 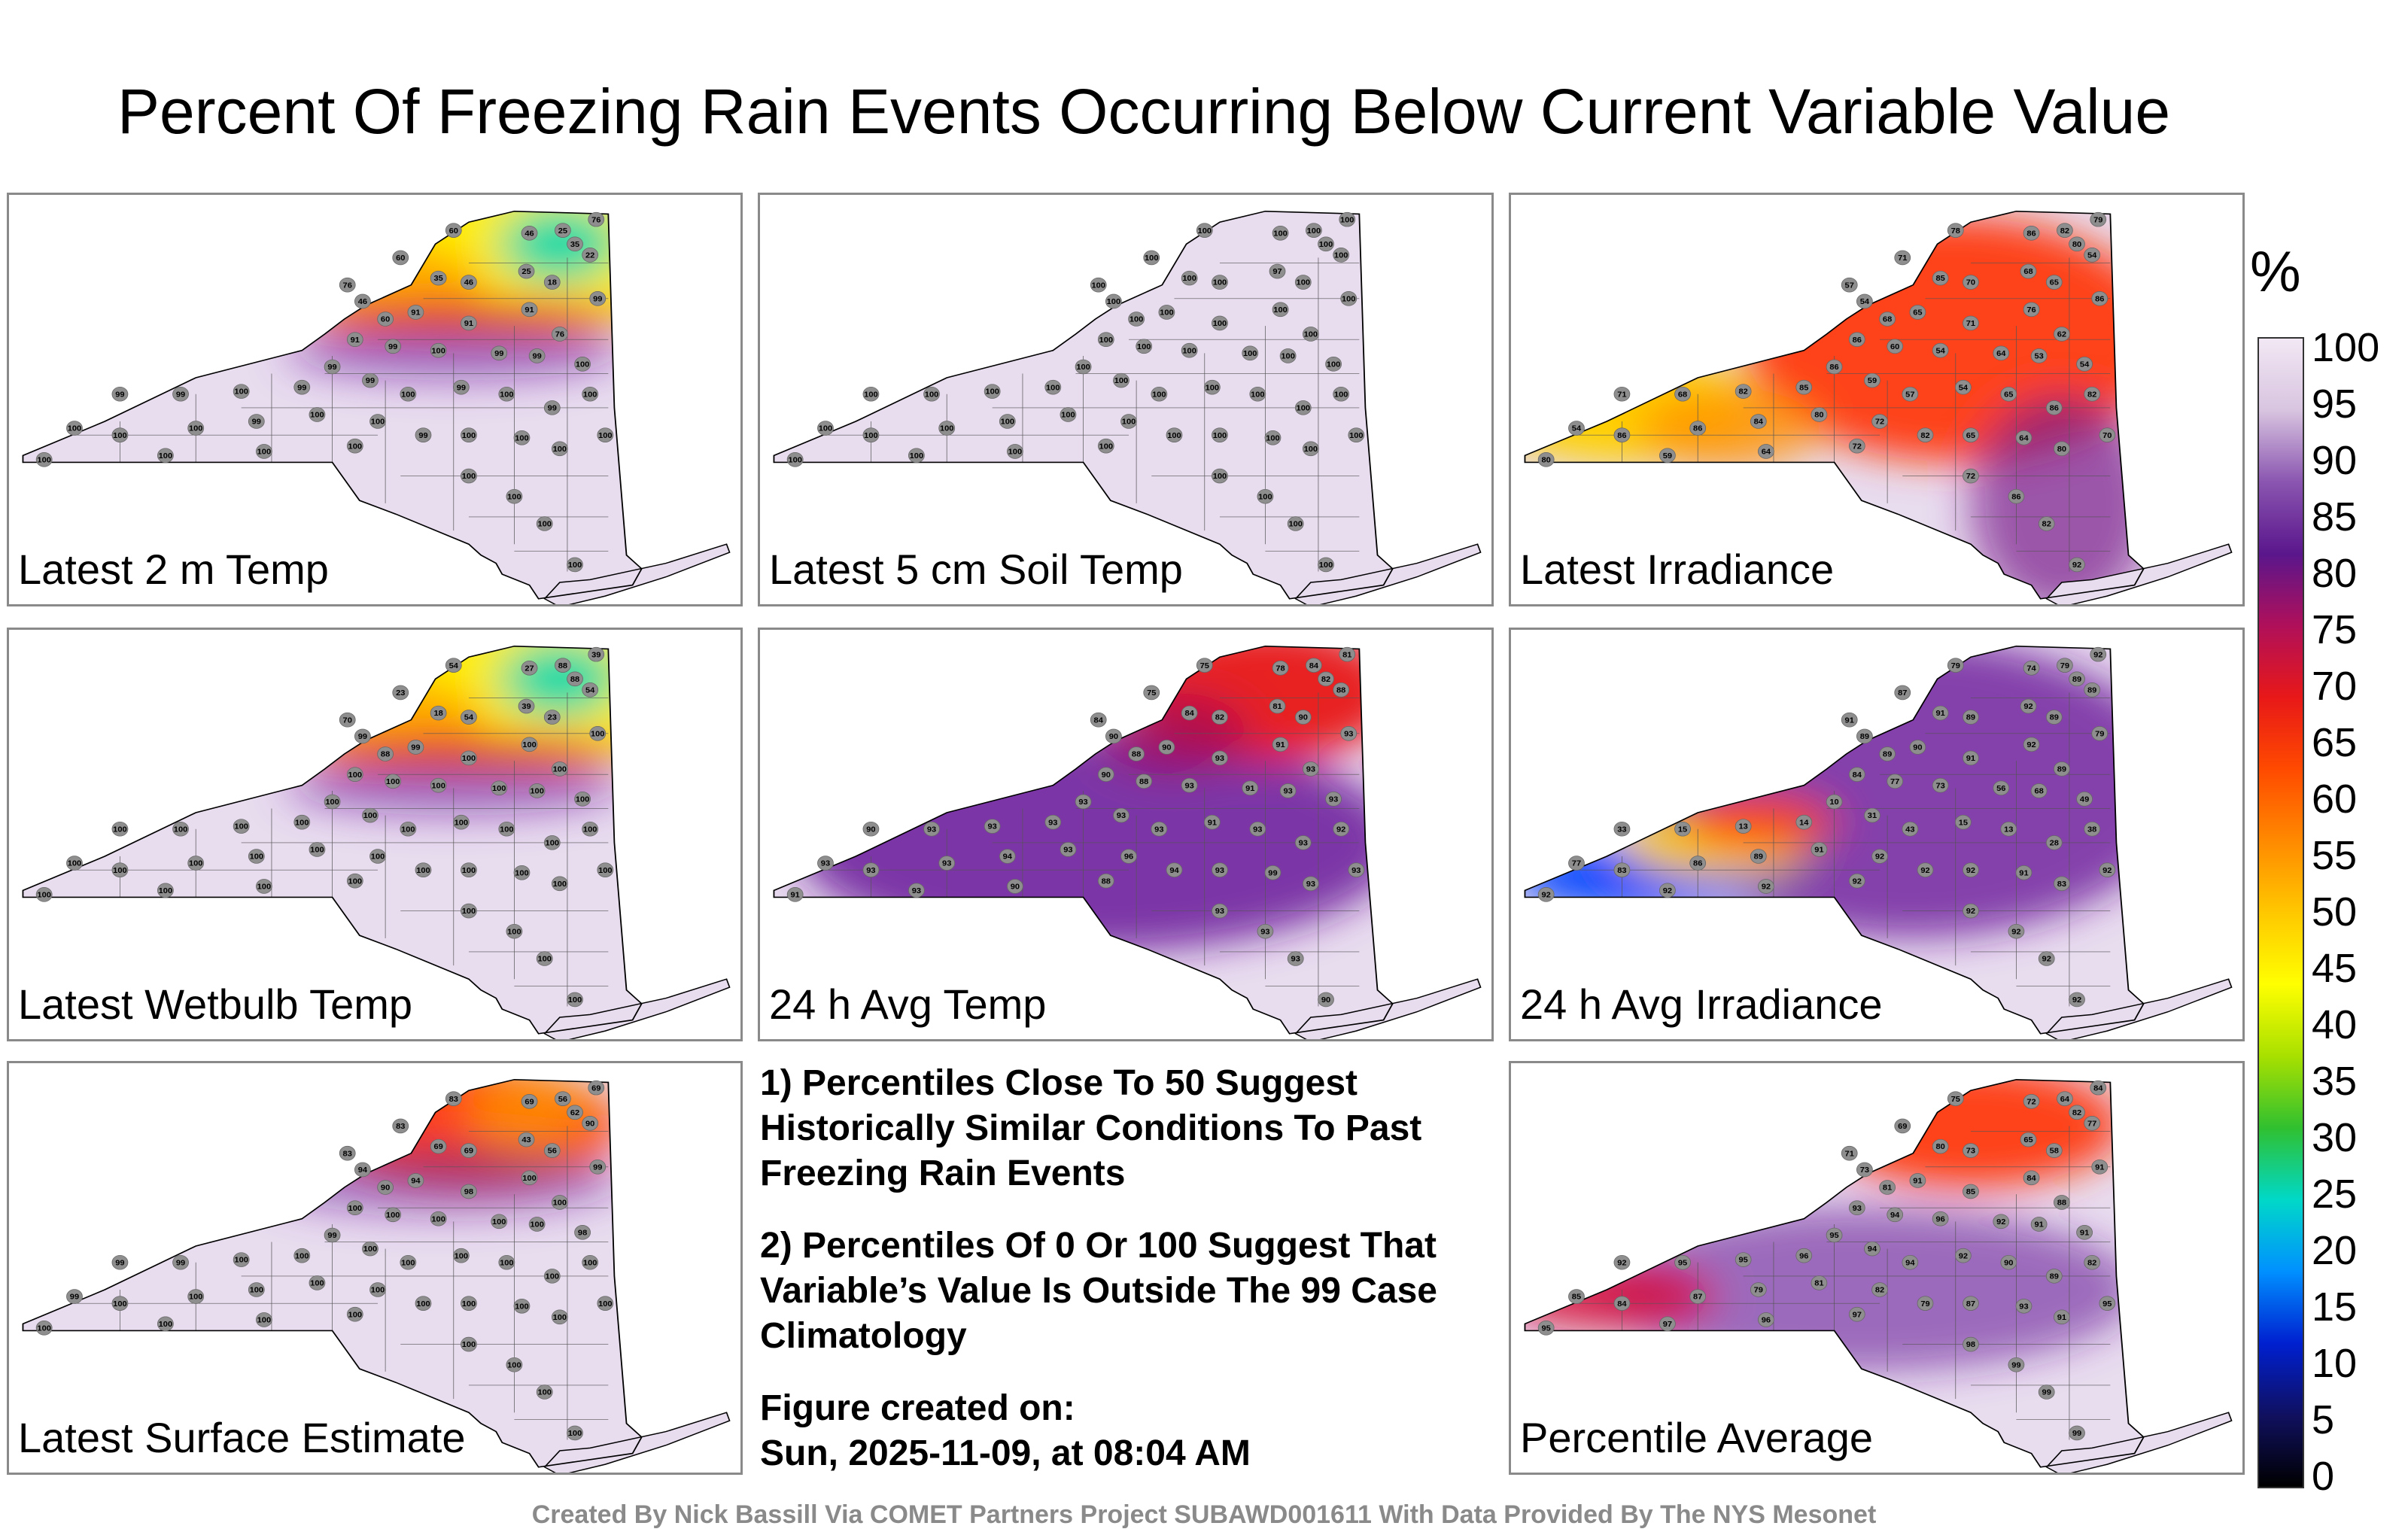 I want to click on station-value: 80, so click(x=1818, y=415).